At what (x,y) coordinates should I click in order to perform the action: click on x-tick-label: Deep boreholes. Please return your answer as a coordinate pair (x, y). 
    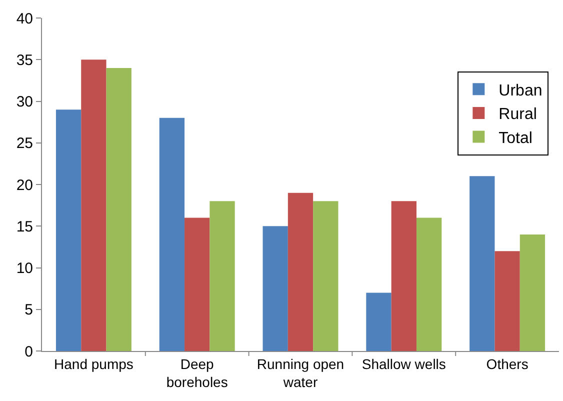
    Looking at the image, I should click on (197, 373).